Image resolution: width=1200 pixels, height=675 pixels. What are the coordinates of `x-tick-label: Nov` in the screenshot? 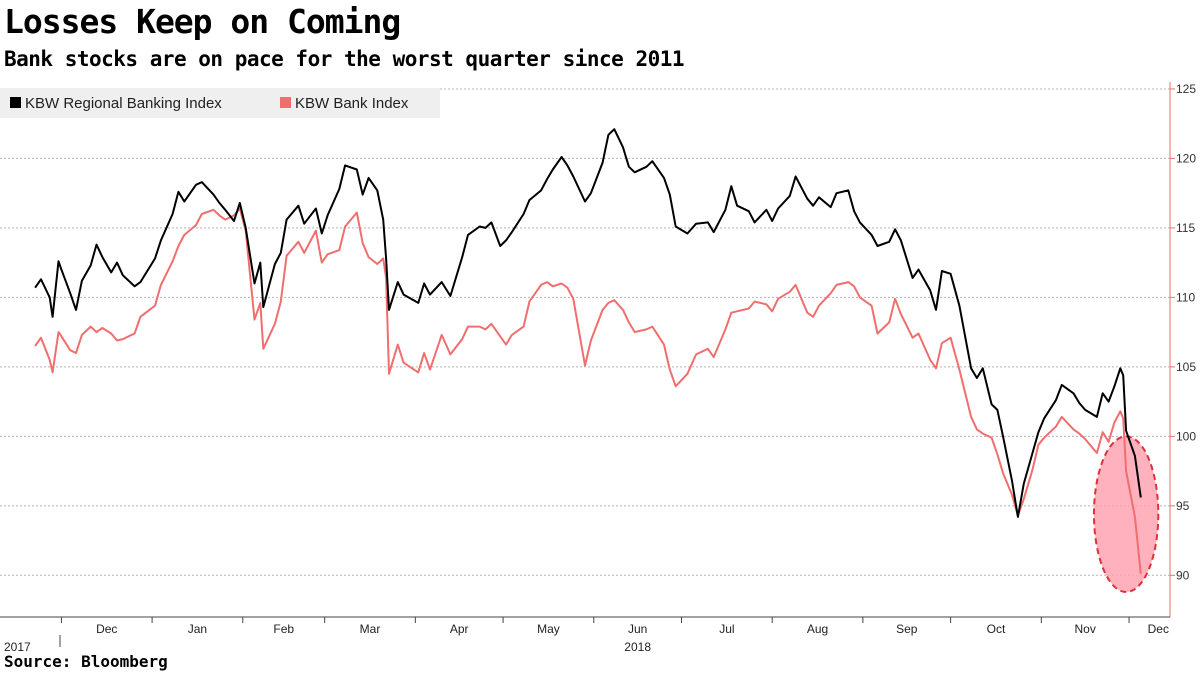 It's located at (1085, 629).